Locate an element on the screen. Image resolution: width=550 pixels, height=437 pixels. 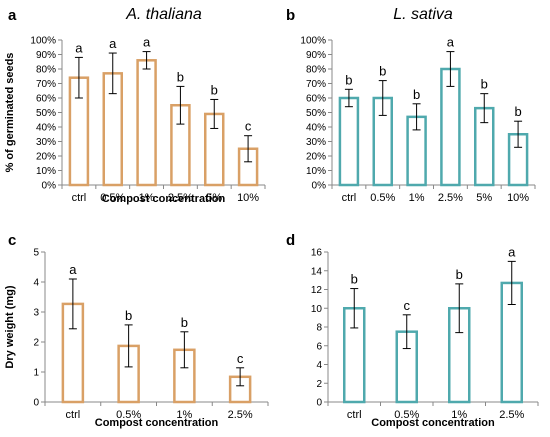
significance-letter-d-1: c is located at coordinates (407, 305).